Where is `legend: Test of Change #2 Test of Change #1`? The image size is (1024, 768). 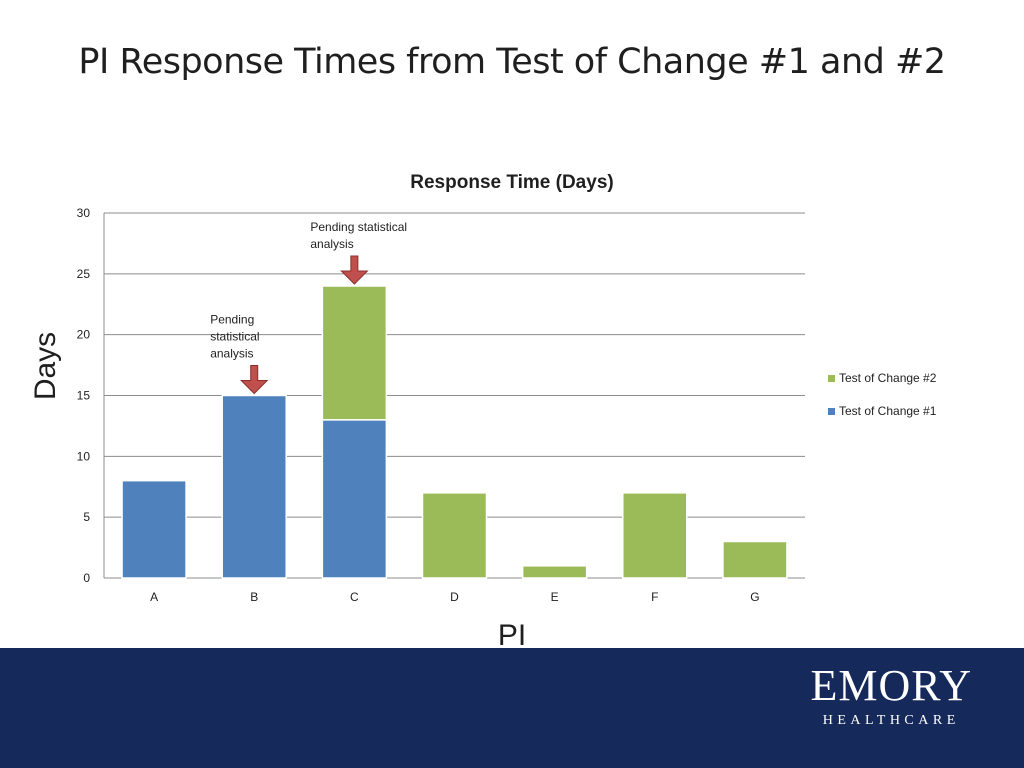
legend: Test of Change #2 Test of Change #1 is located at coordinates (882, 394).